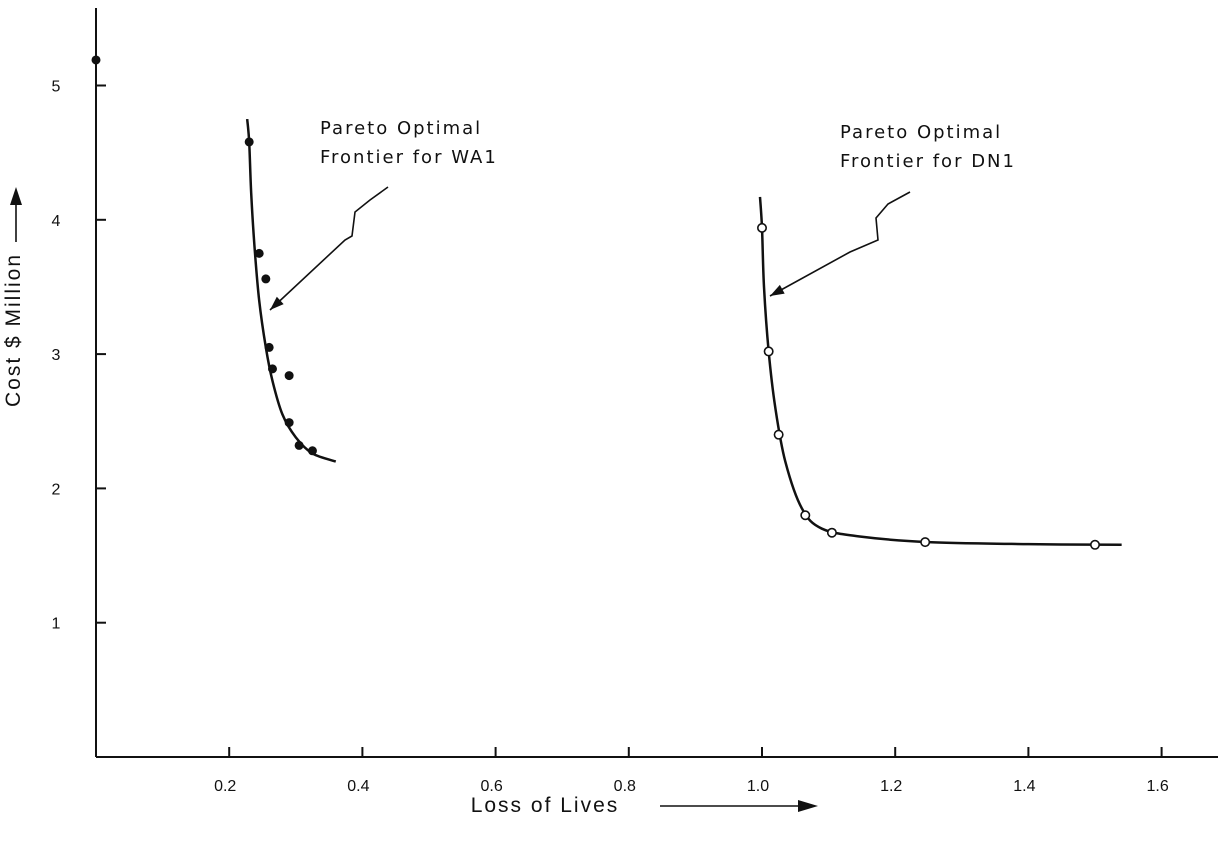 The image size is (1221, 846). I want to click on x-axis-arrowhead, so click(808, 806).